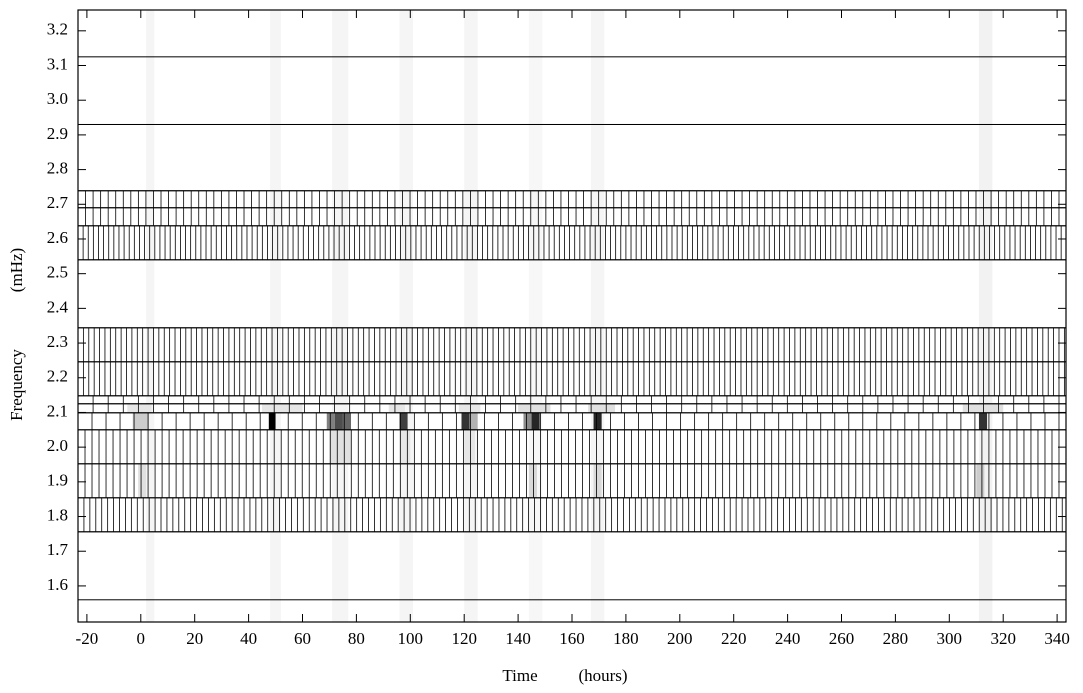 This screenshot has height=693, width=1083. I want to click on y-tick-label: 2.4, so click(58, 306).